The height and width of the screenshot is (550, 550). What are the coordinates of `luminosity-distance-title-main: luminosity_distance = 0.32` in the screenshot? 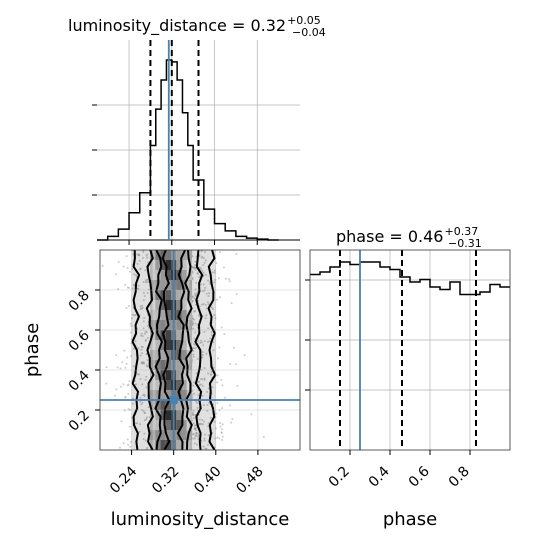 It's located at (177, 26).